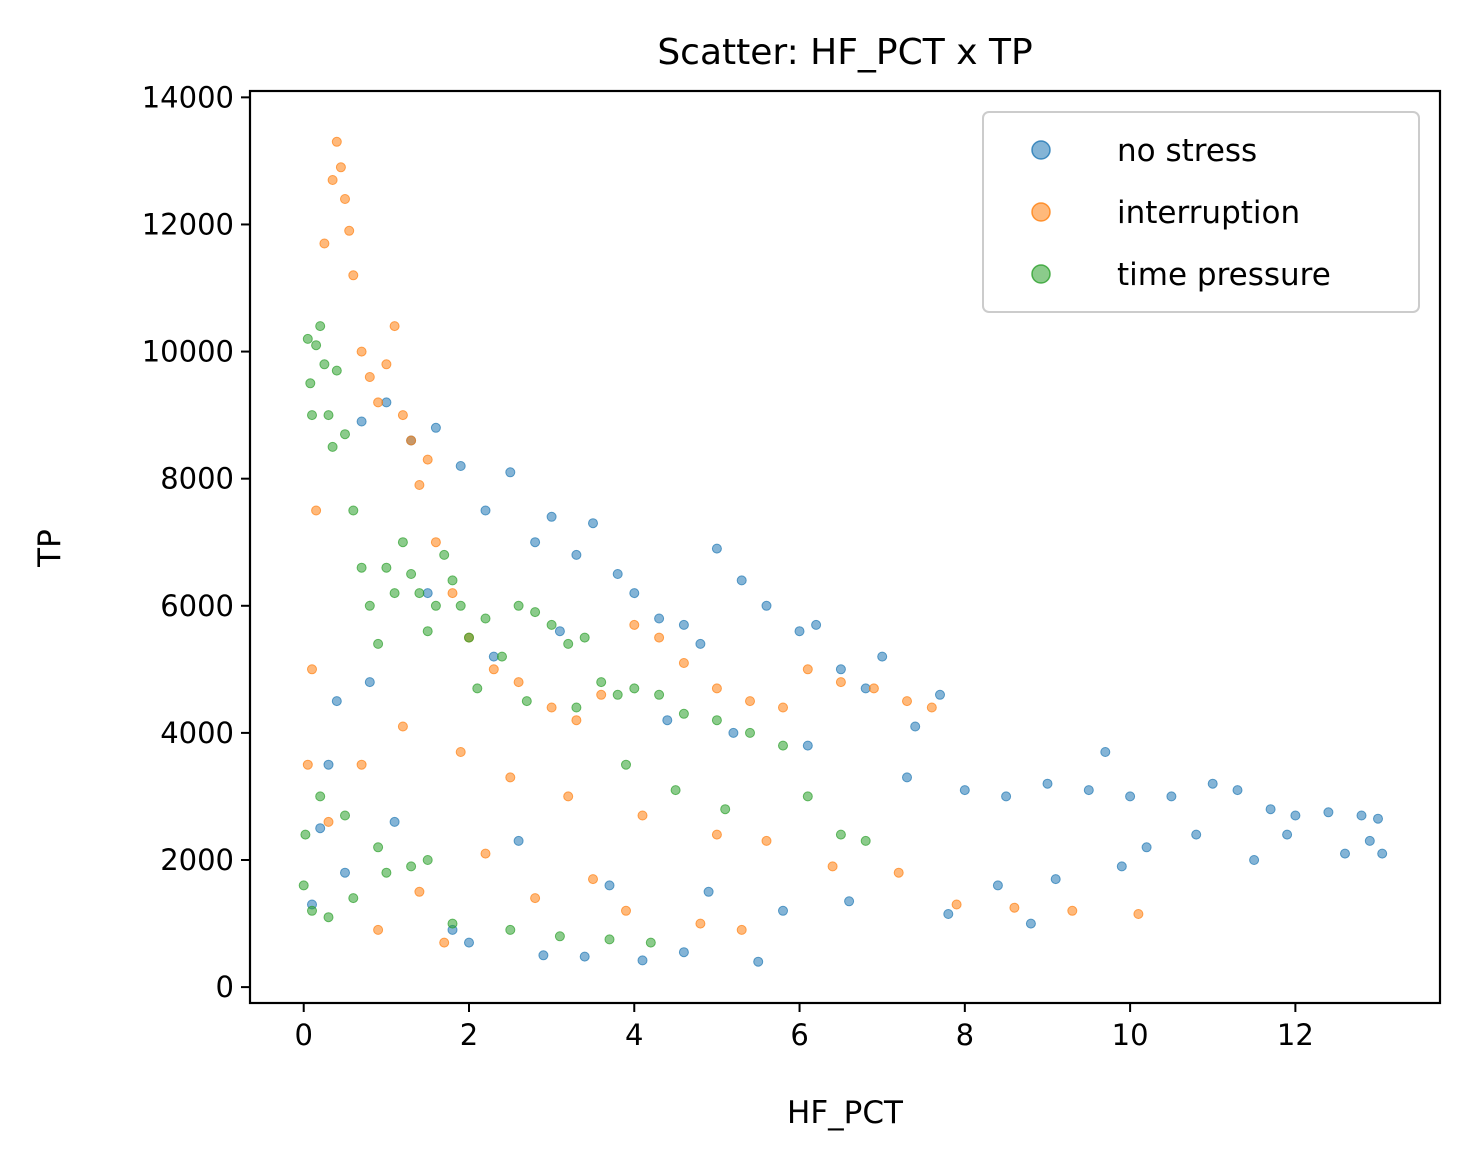 This screenshot has height=1165, width=1470. Describe the element at coordinates (225, 987) in the screenshot. I see `y-tick-label: 0` at that location.